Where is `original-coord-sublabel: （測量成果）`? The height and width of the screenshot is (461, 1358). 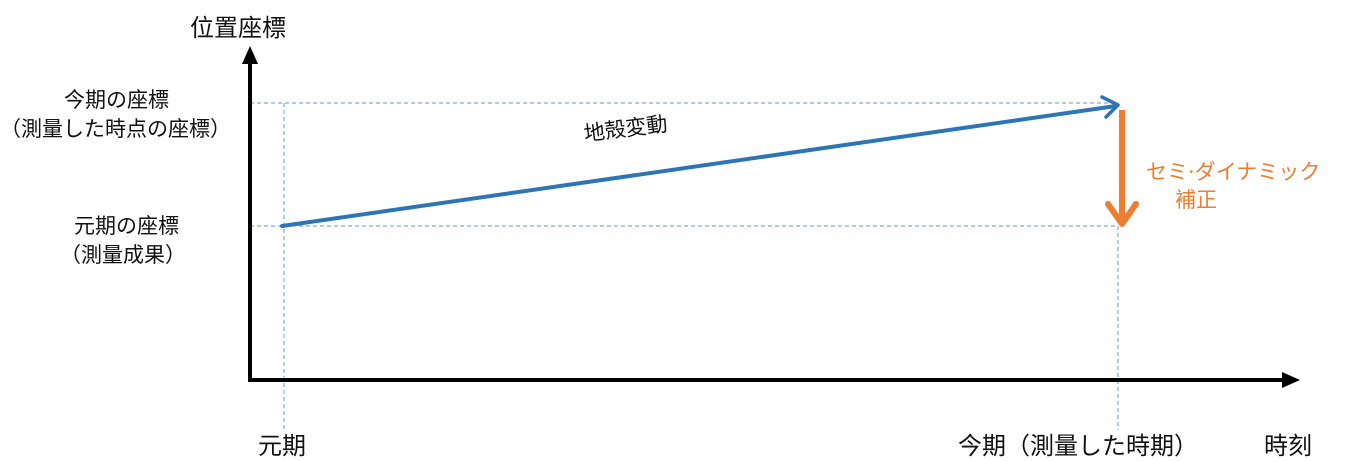
original-coord-sublabel: （測量成果） is located at coordinates (123, 255).